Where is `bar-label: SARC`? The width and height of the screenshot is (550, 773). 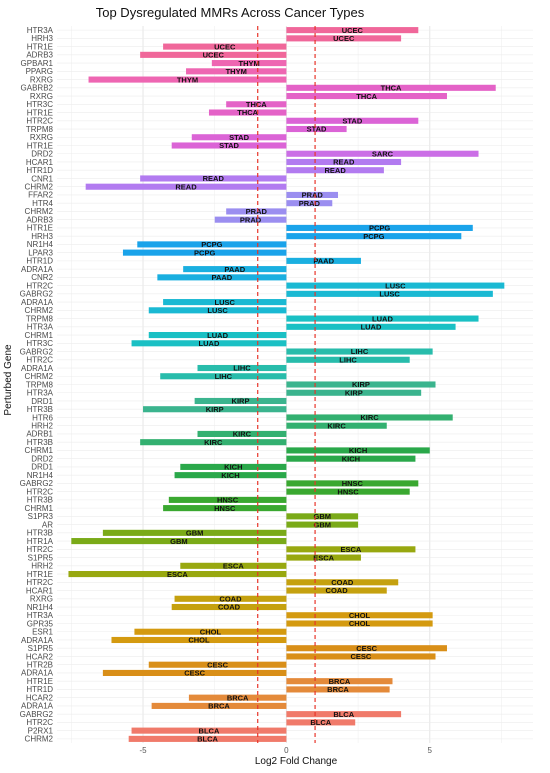
bar-label: SARC is located at coordinates (383, 153).